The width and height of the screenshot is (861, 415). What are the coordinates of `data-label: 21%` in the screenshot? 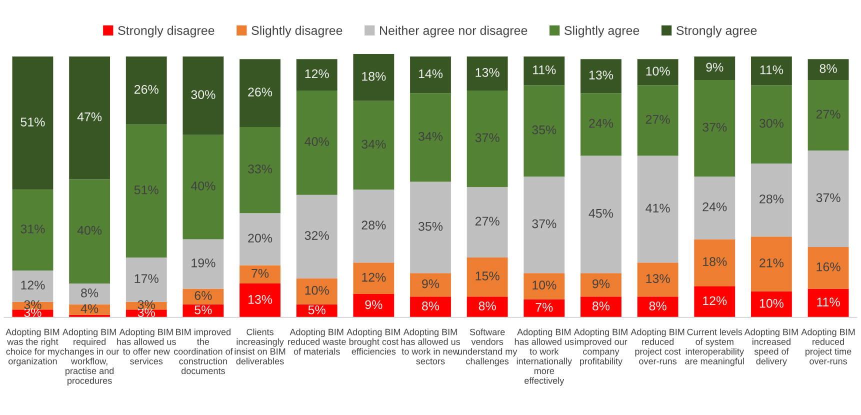 It's located at (772, 263).